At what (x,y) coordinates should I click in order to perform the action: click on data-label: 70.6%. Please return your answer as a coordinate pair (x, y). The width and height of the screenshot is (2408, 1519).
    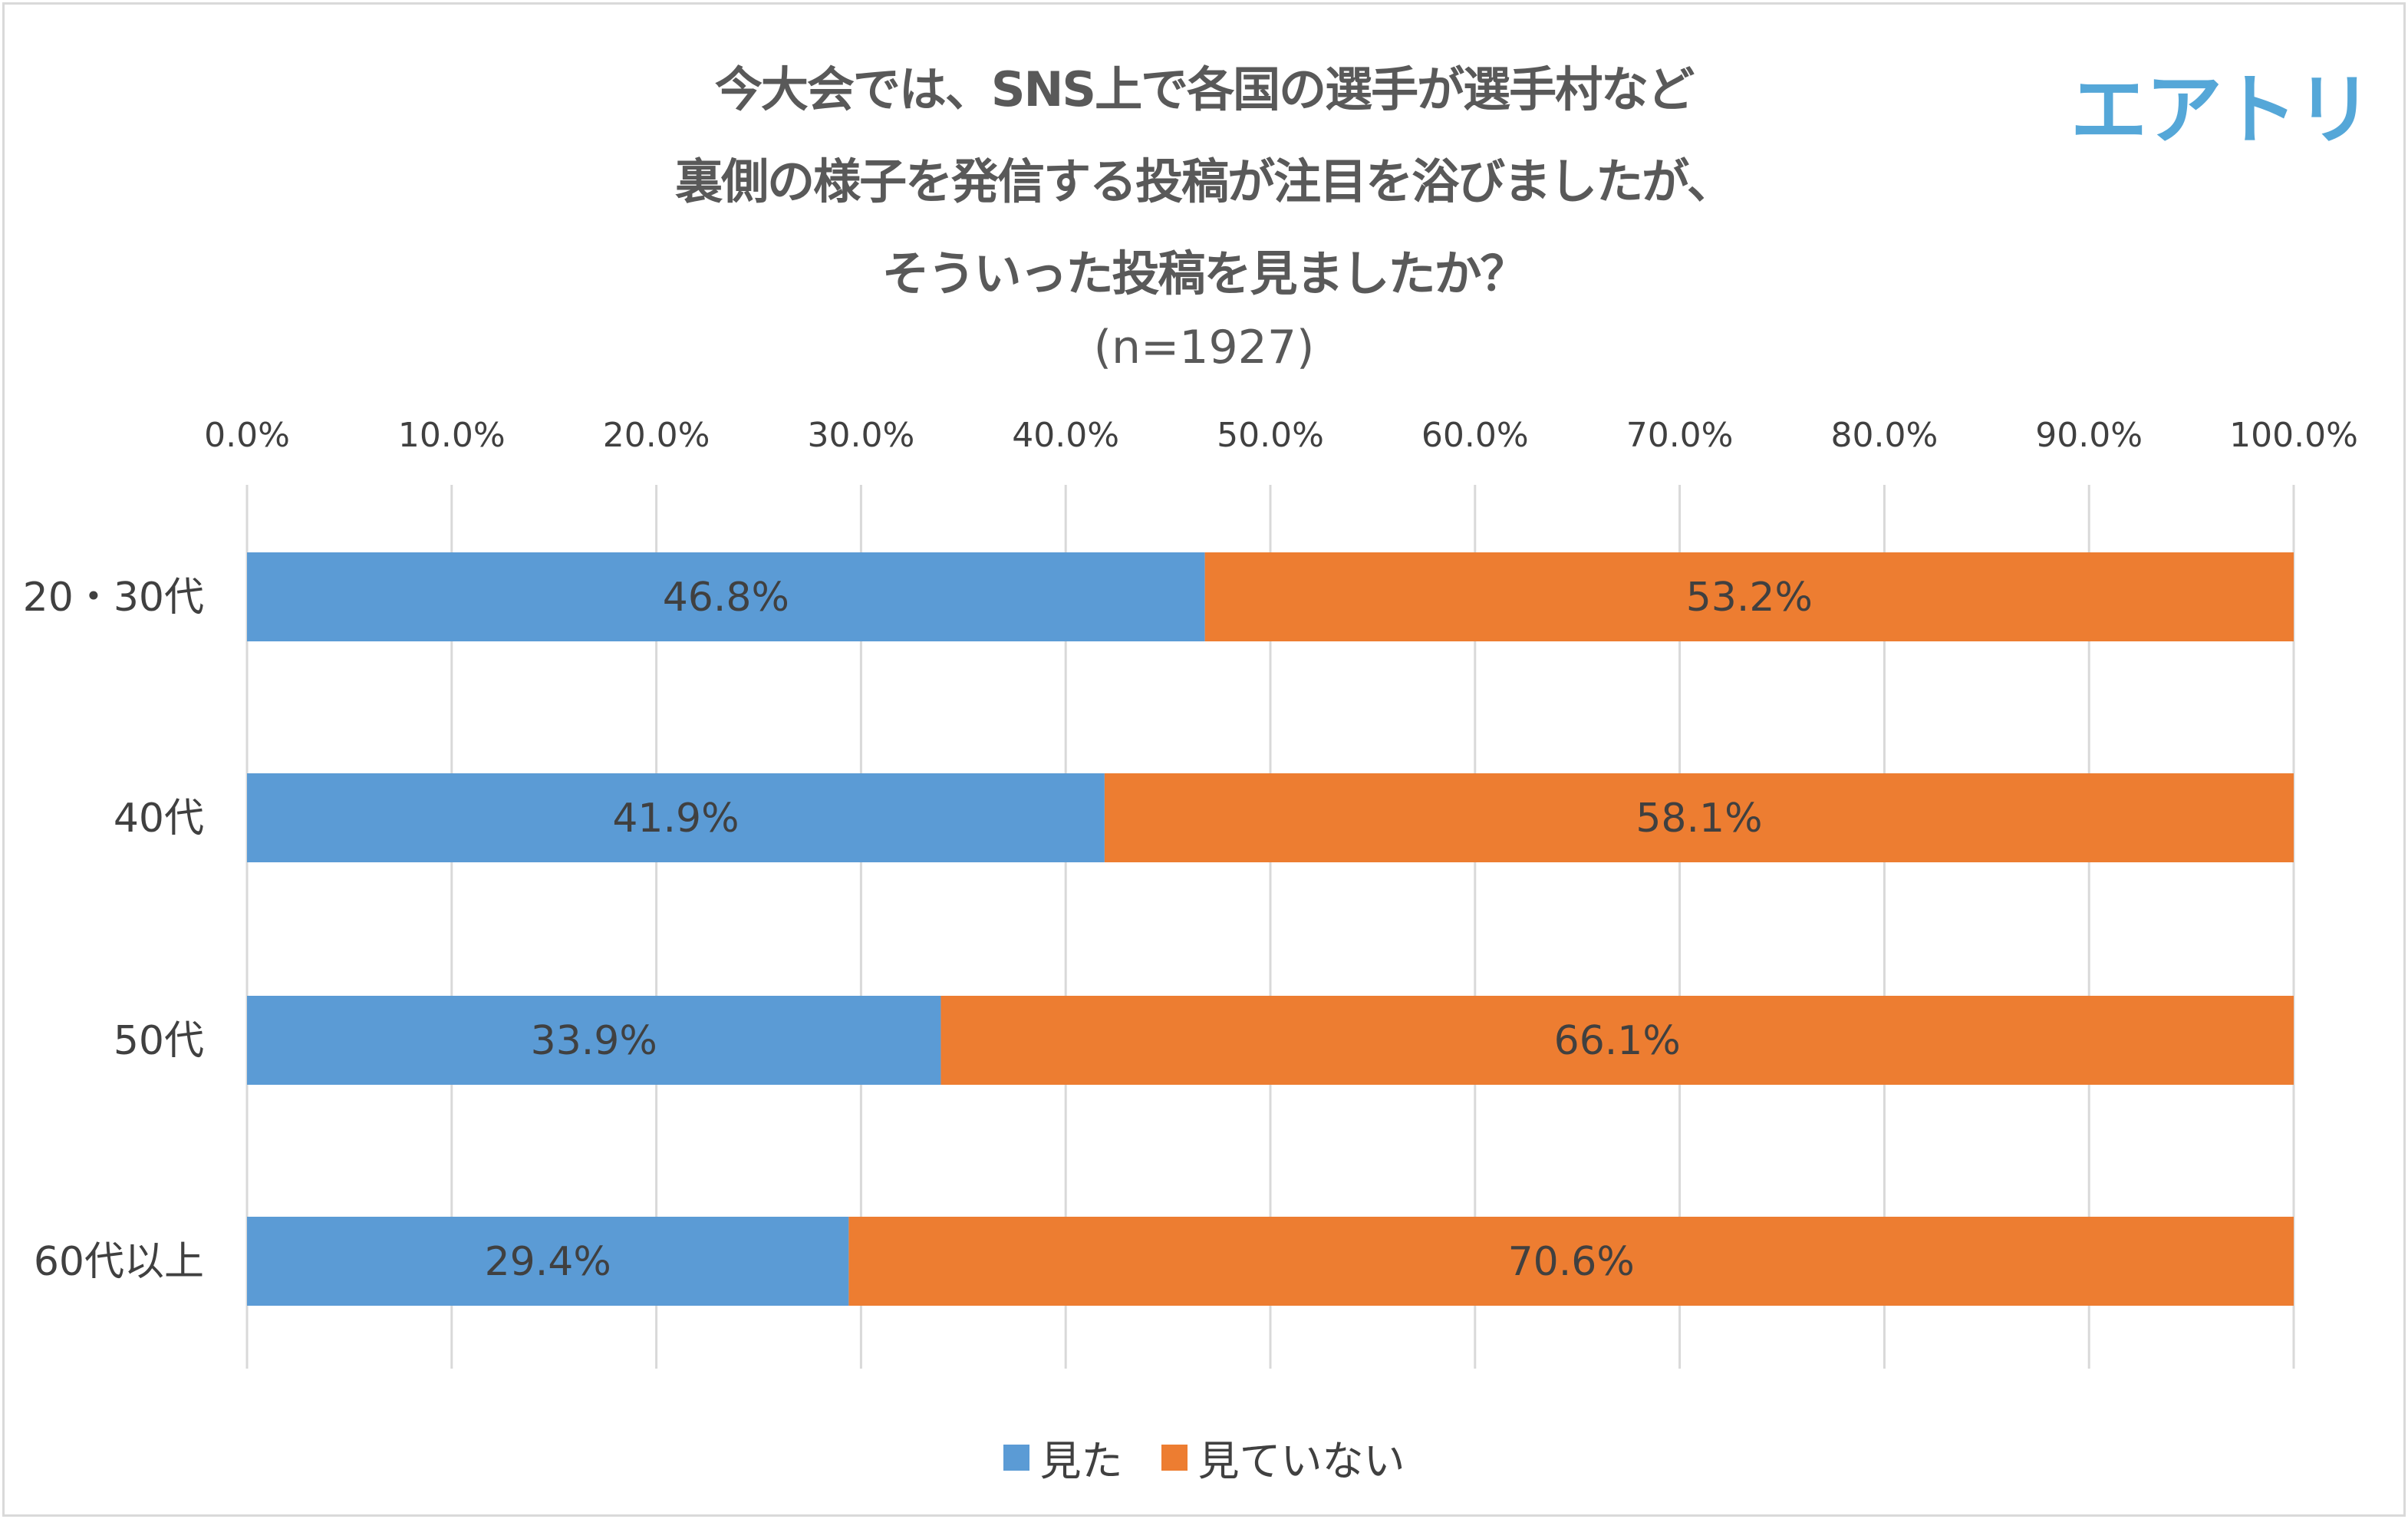
    Looking at the image, I should click on (1571, 1262).